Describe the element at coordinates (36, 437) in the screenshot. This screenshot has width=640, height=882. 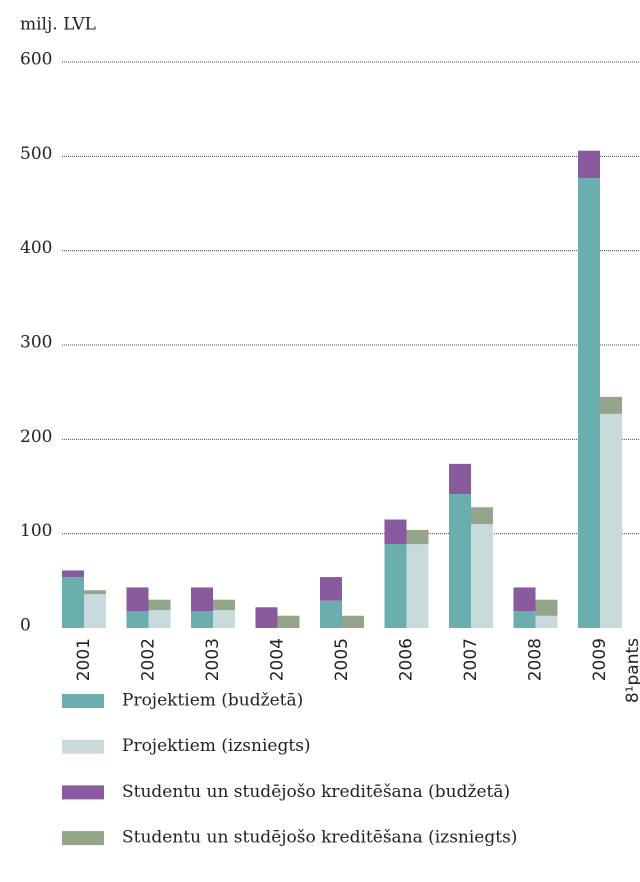
I see `y-tick-label: 200` at that location.